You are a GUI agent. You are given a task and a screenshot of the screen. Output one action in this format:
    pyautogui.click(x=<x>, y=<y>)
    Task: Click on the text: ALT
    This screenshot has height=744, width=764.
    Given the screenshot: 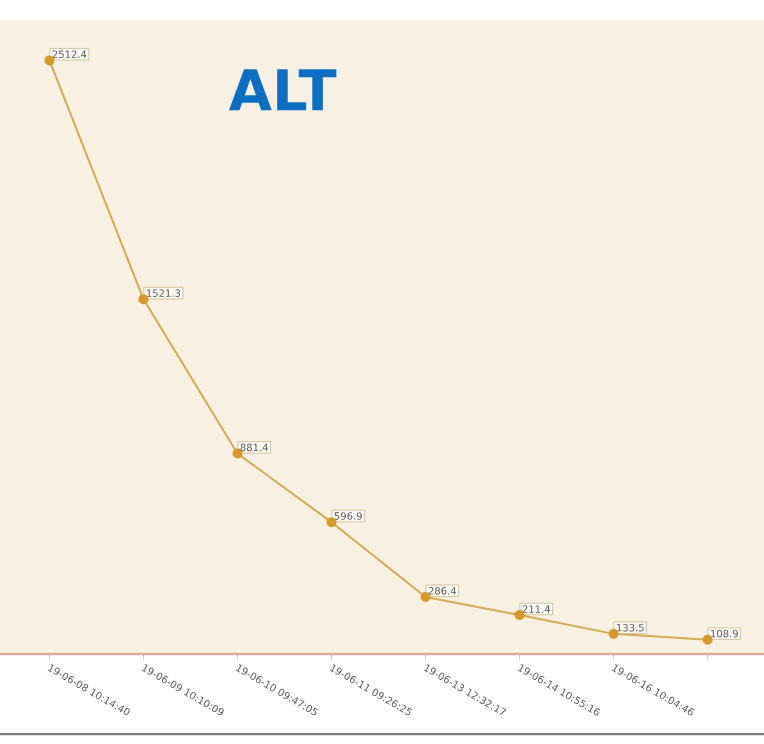 What is the action you would take?
    pyautogui.click(x=282, y=90)
    